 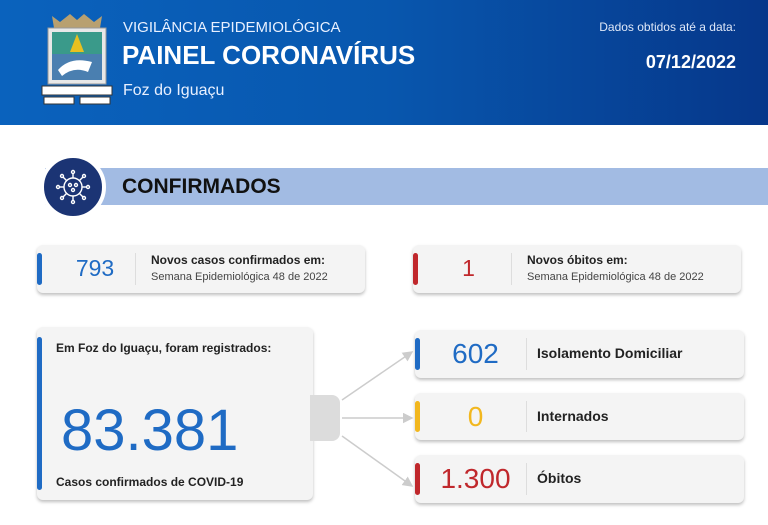 I want to click on section-band, so click(x=406, y=186).